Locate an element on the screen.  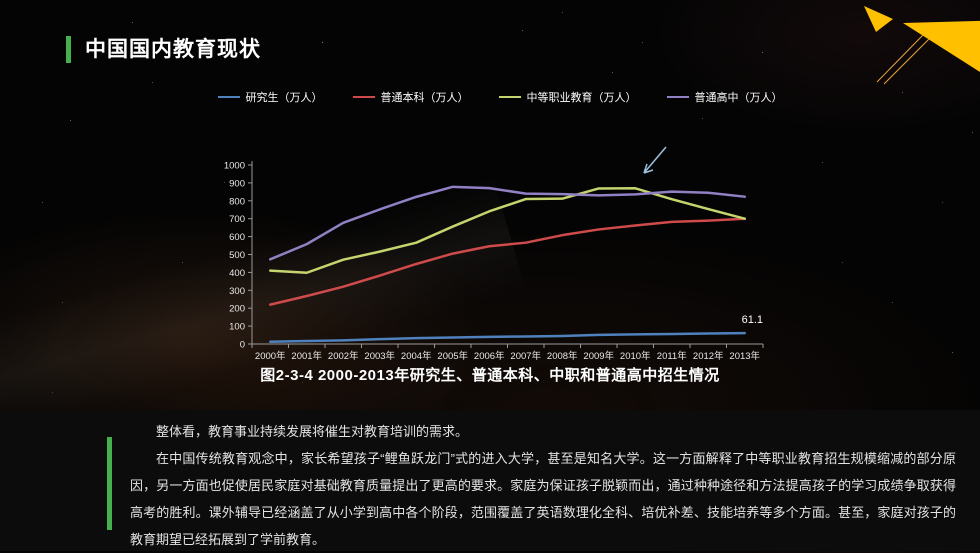
y-tick-label: 400 is located at coordinates (237, 273).